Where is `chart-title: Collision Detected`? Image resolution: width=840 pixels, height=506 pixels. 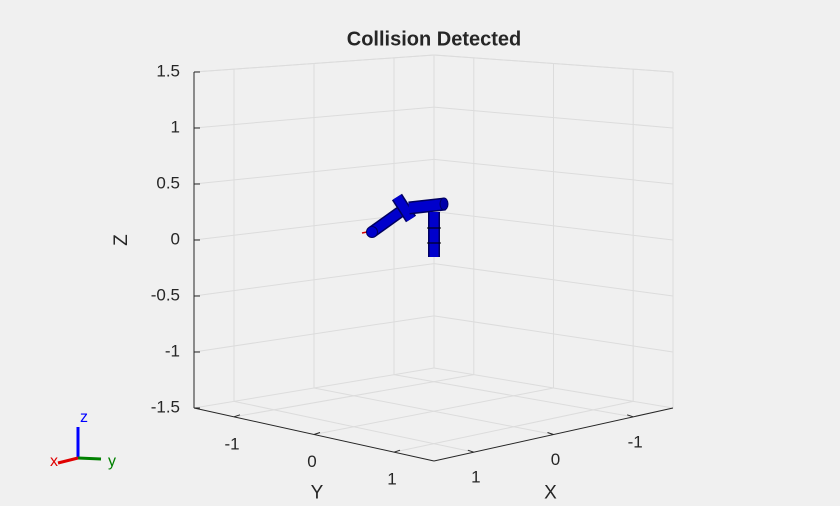 chart-title: Collision Detected is located at coordinates (434, 39).